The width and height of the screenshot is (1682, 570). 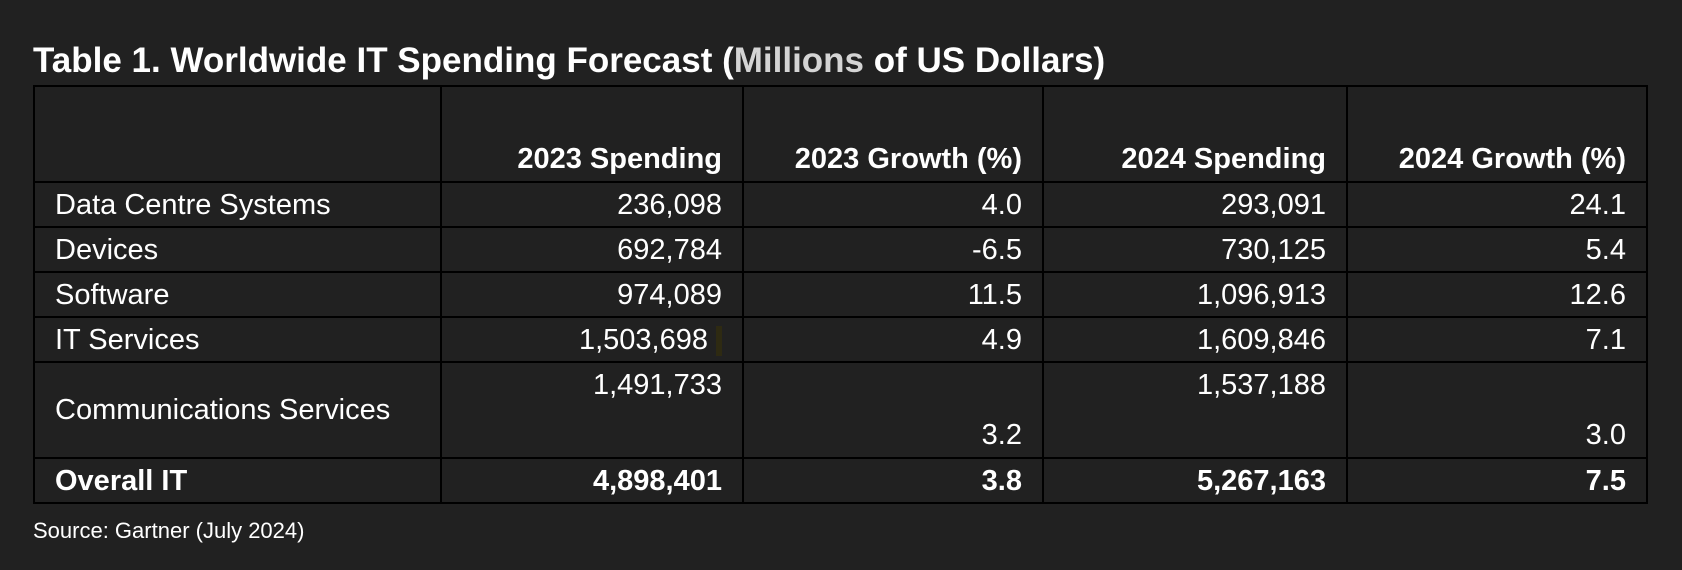 I want to click on cell-2023-spending: 974,089, so click(x=592, y=294).